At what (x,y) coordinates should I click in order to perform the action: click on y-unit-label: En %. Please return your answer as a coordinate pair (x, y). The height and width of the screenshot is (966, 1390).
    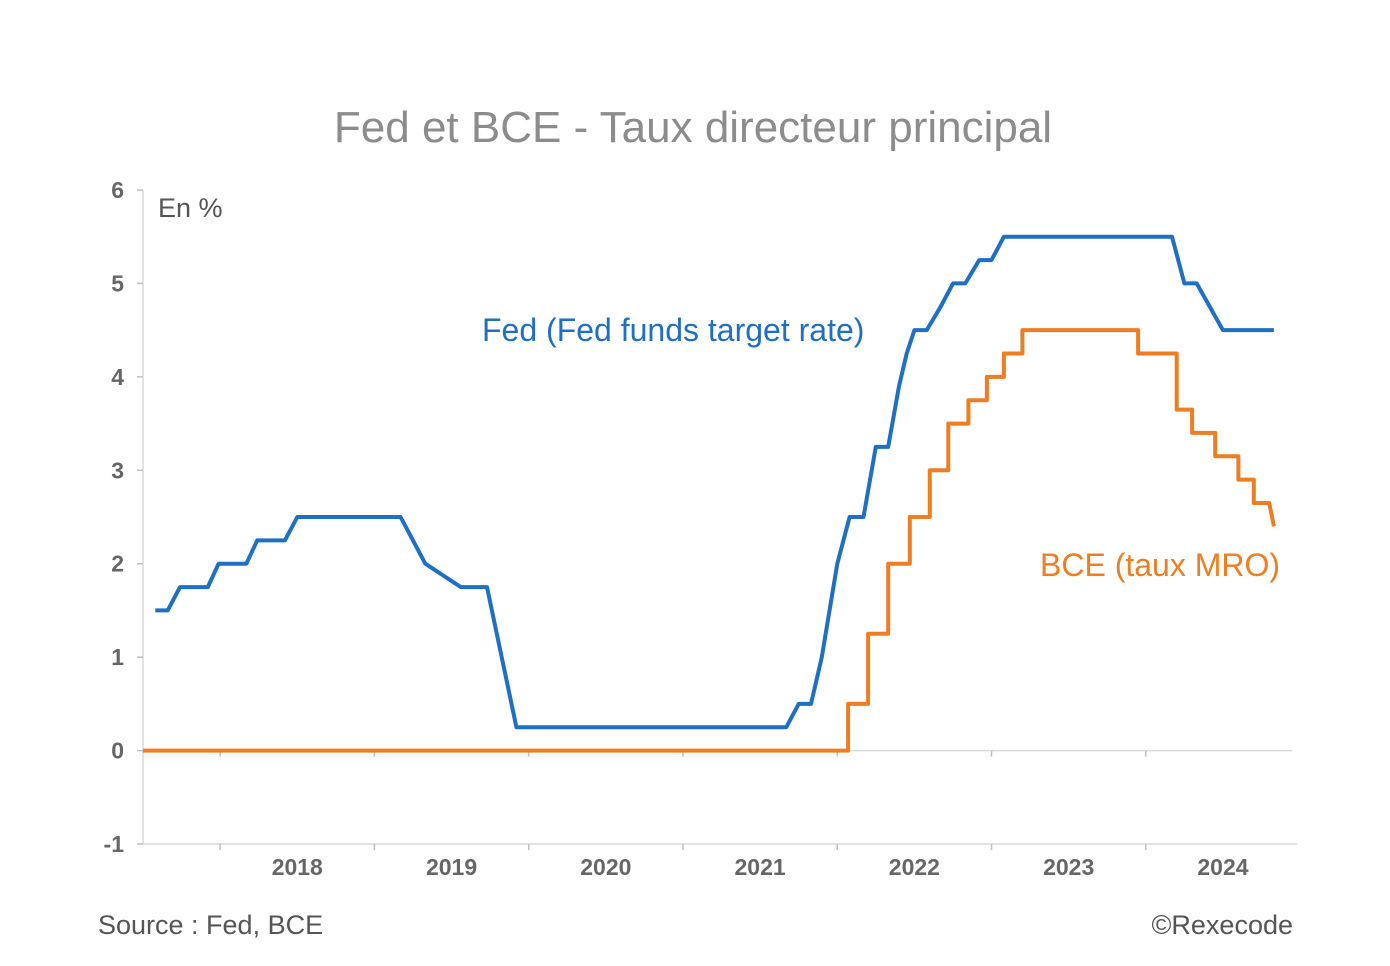
    Looking at the image, I should click on (190, 208).